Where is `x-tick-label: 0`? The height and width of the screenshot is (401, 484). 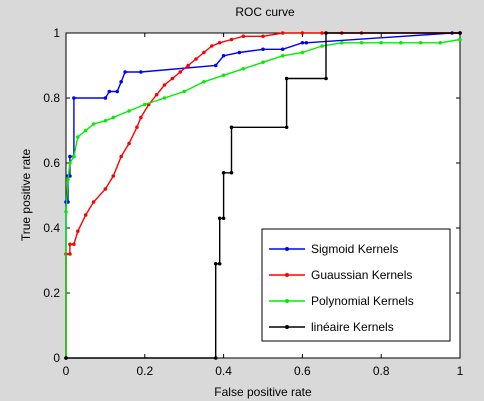 x-tick-label: 0 is located at coordinates (66, 371).